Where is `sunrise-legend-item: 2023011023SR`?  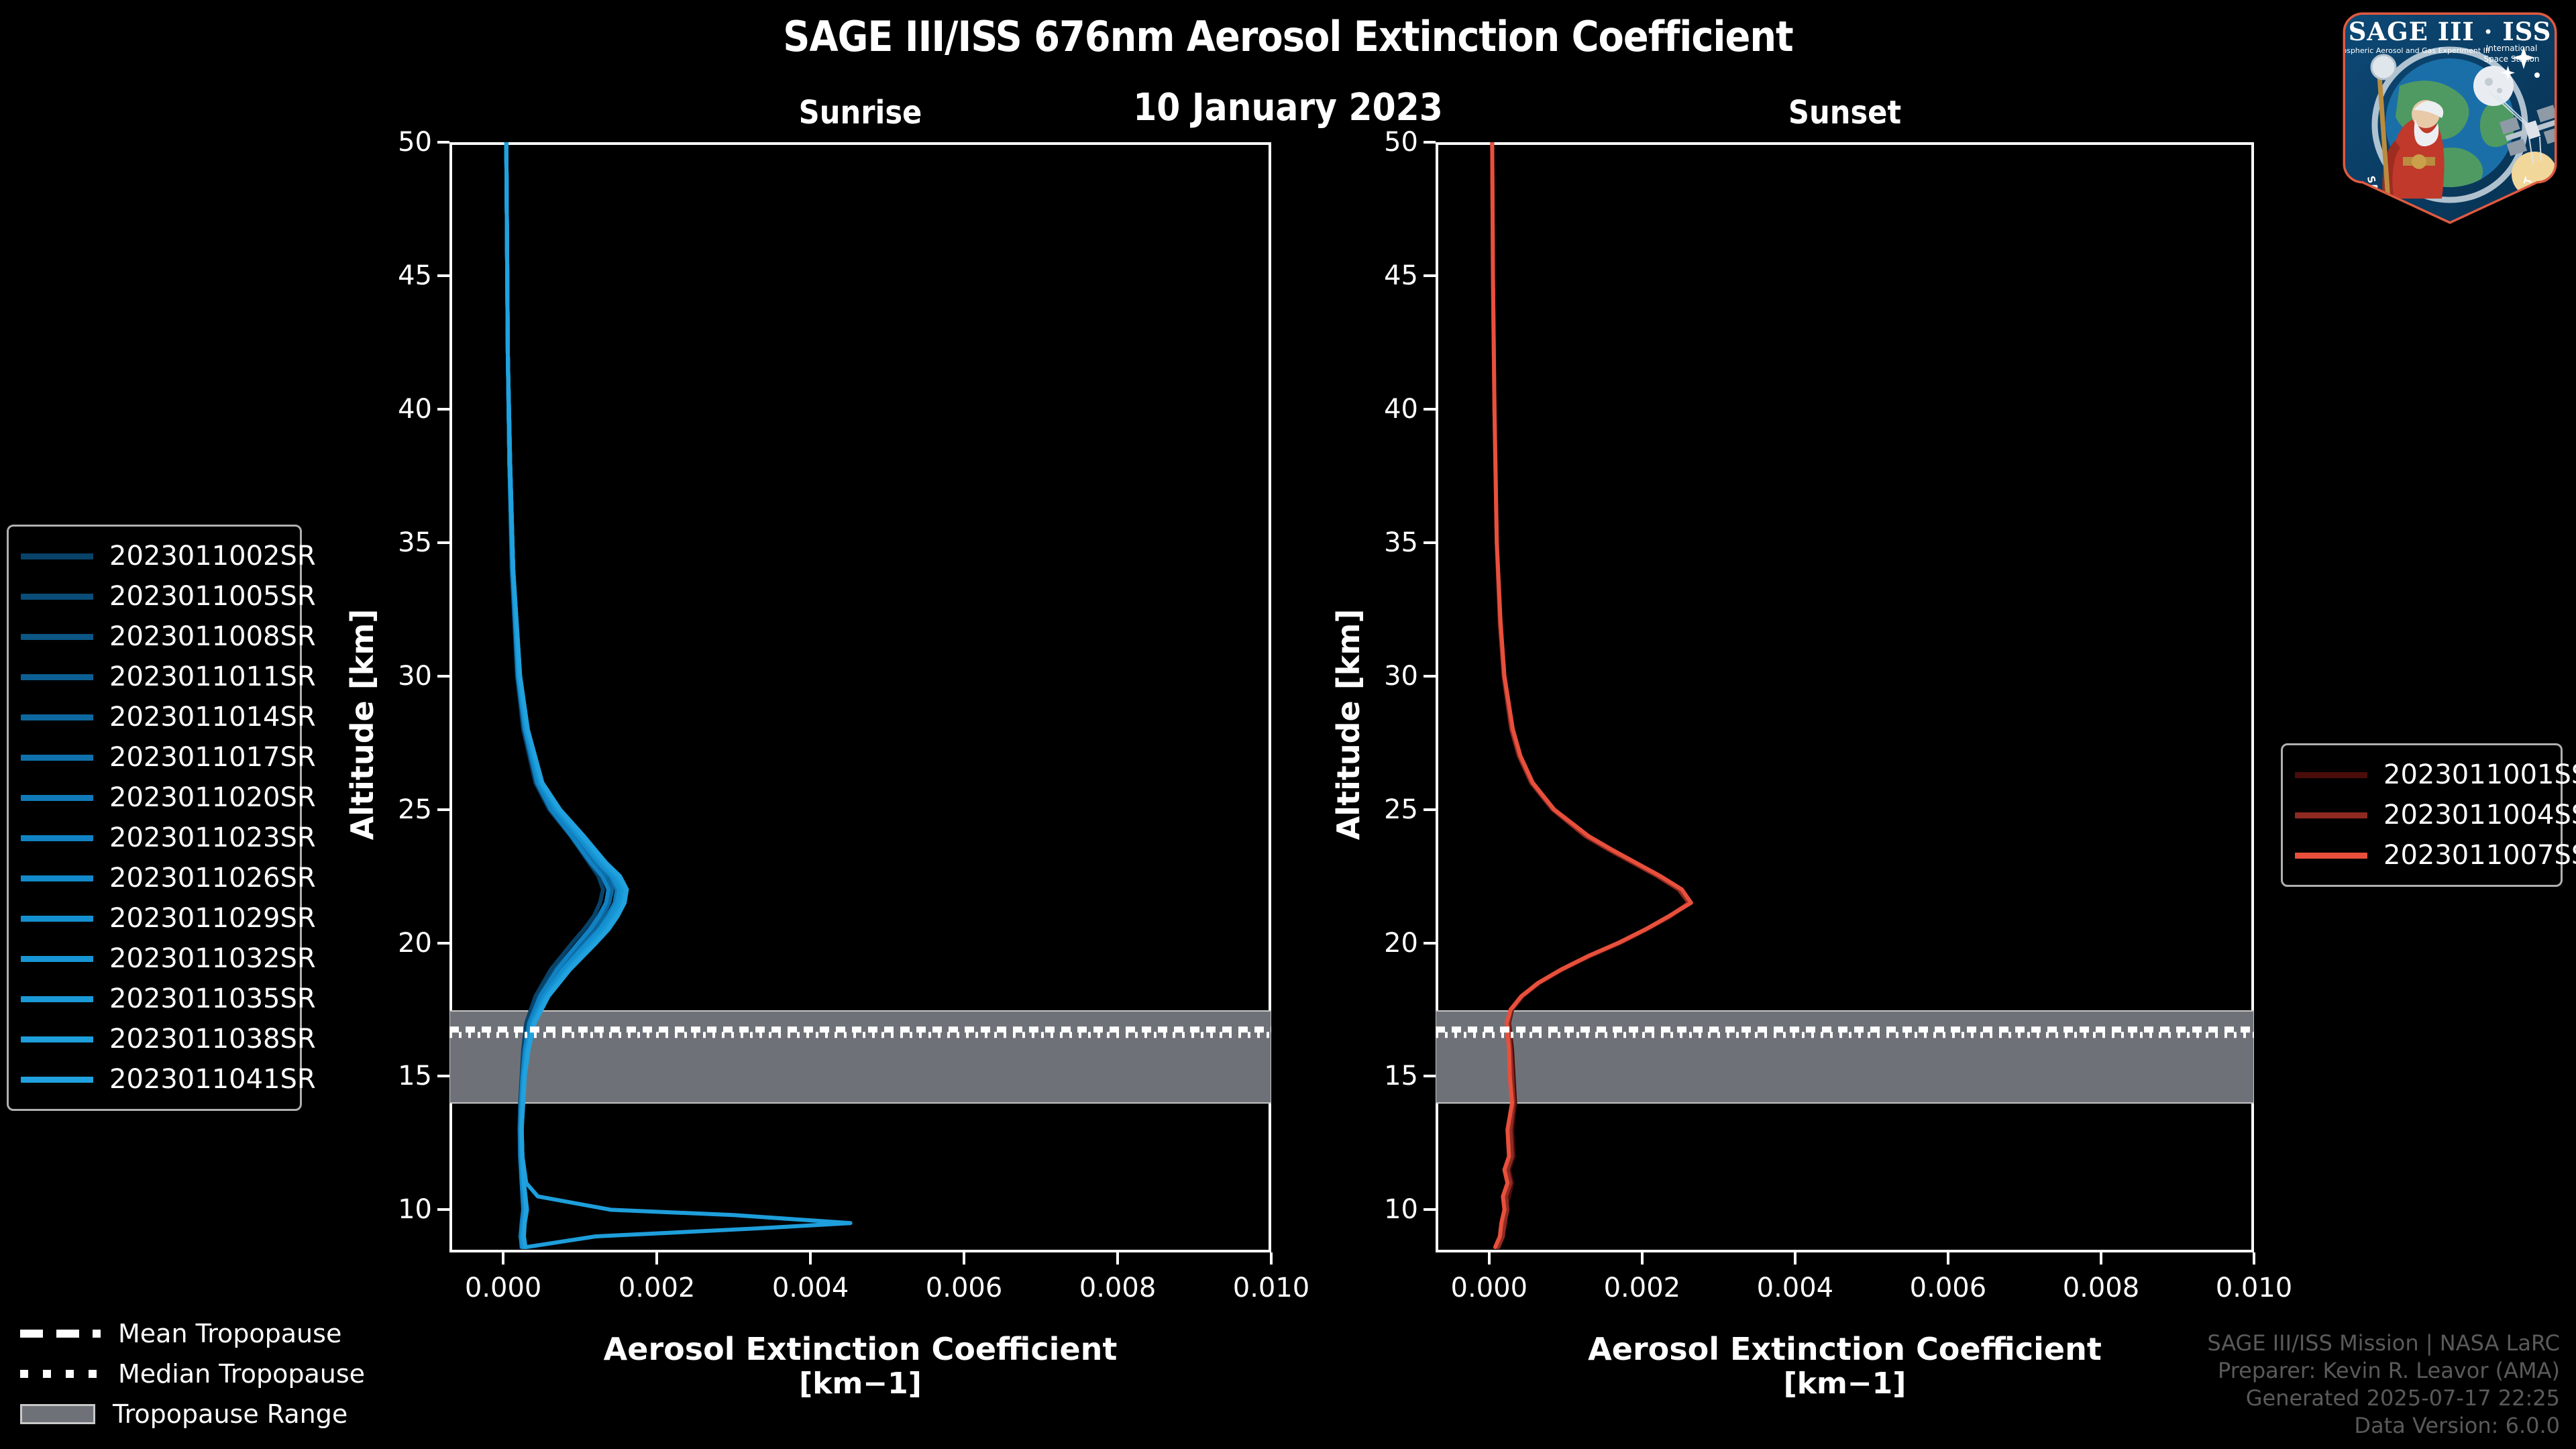 sunrise-legend-item: 2023011023SR is located at coordinates (168, 838).